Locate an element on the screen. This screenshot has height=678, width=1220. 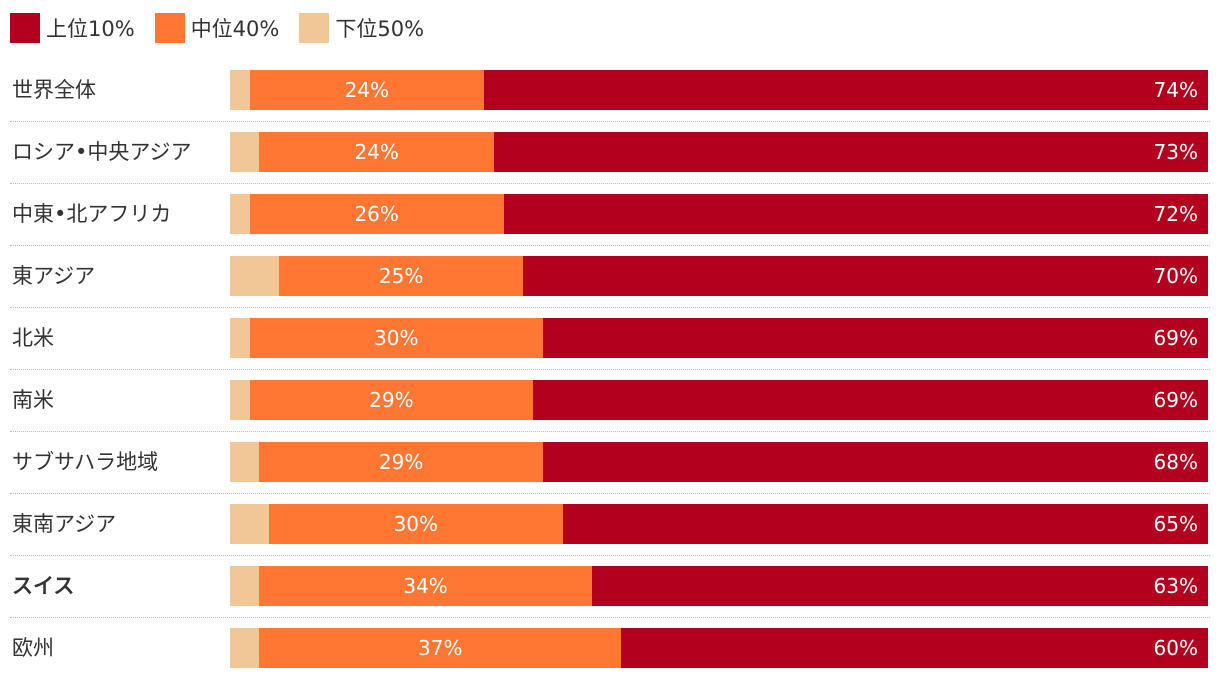
category-label: ロシア•中央アジア is located at coordinates (102, 152).